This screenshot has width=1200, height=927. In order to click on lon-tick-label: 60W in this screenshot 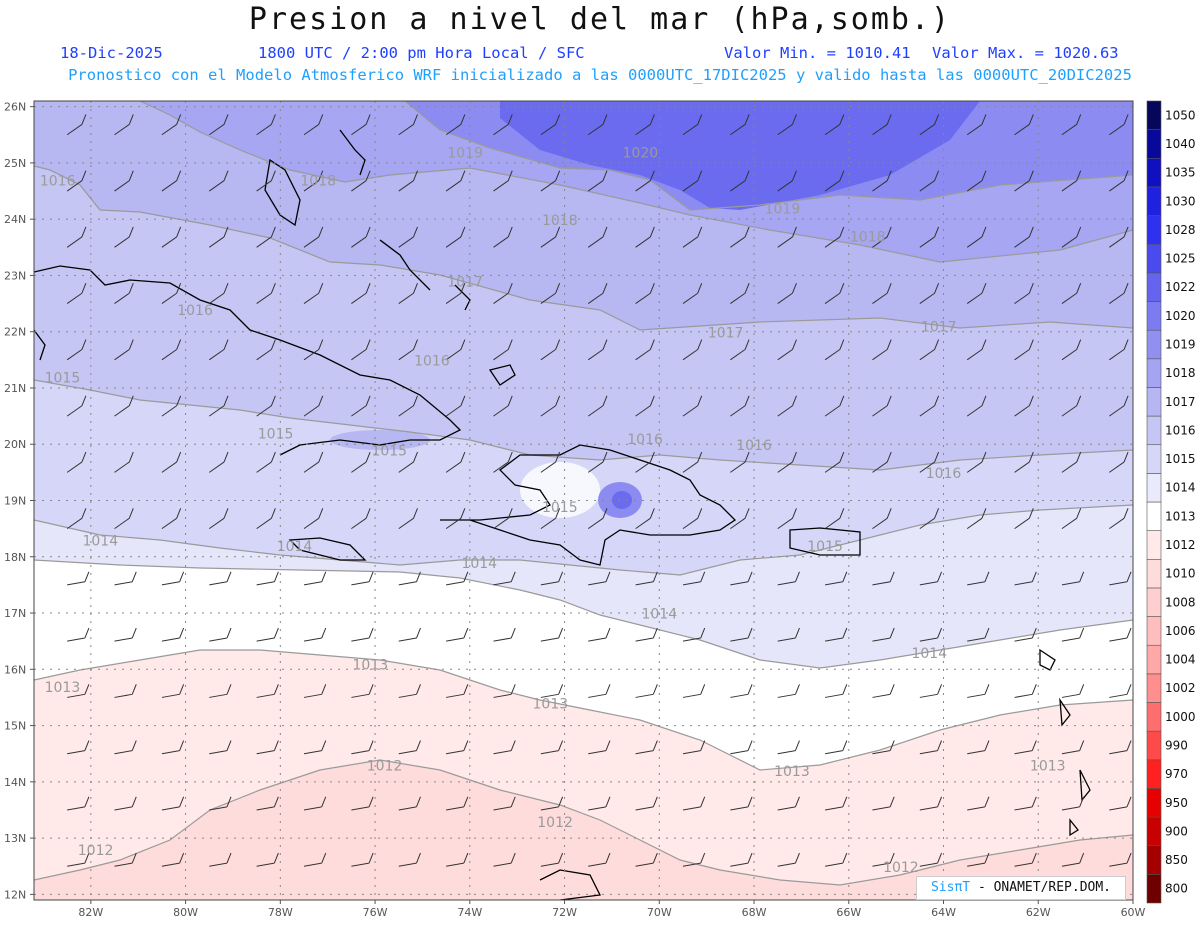, I will do `click(1133, 912)`.